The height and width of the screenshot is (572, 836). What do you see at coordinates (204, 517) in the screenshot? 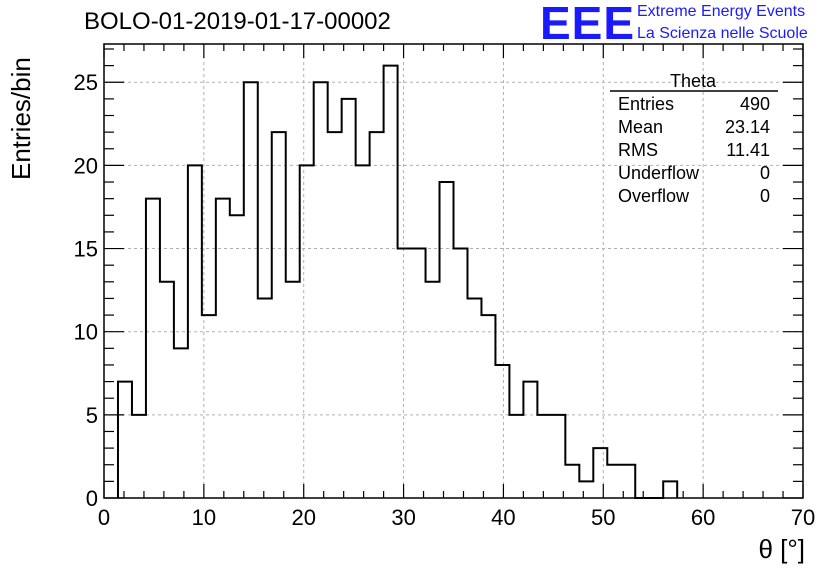
I see `x-tick-label: 10` at bounding box center [204, 517].